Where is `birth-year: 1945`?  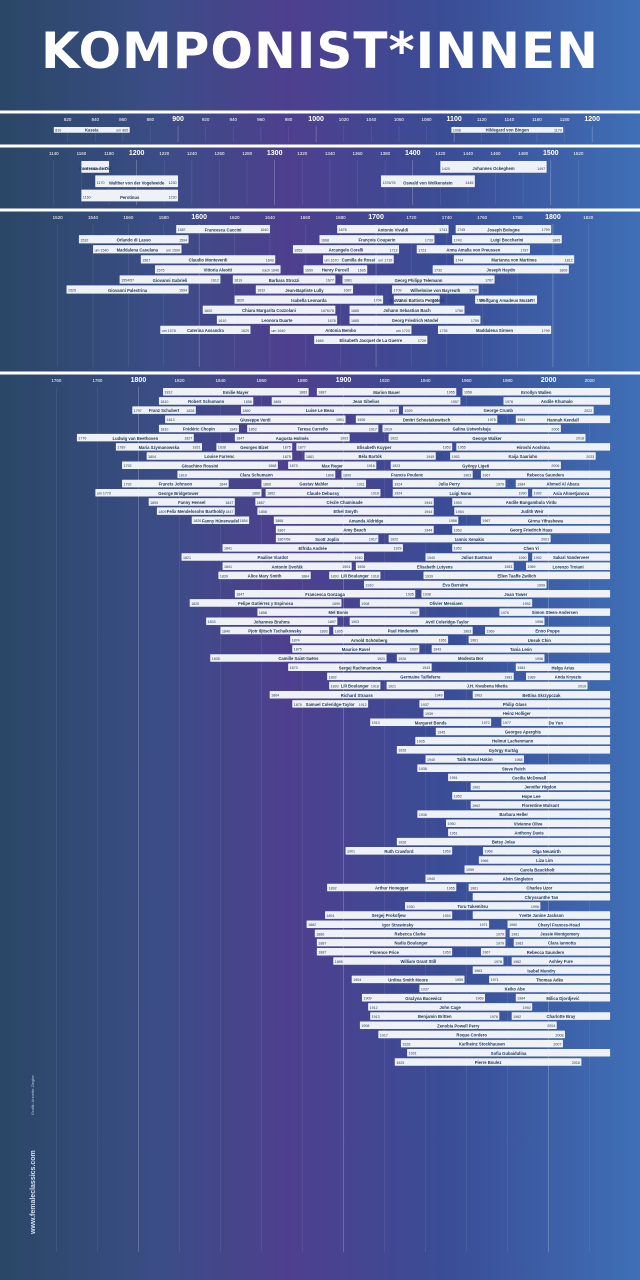 birth-year: 1945 is located at coordinates (441, 732).